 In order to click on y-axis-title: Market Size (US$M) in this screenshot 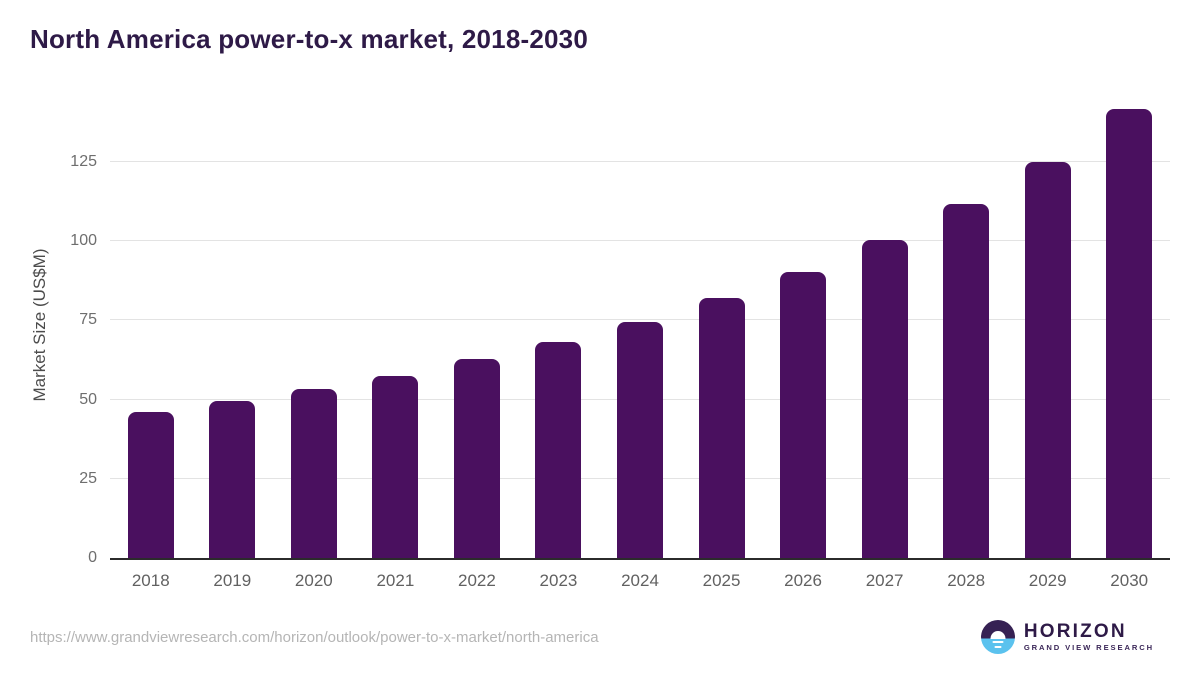, I will do `click(39, 325)`.